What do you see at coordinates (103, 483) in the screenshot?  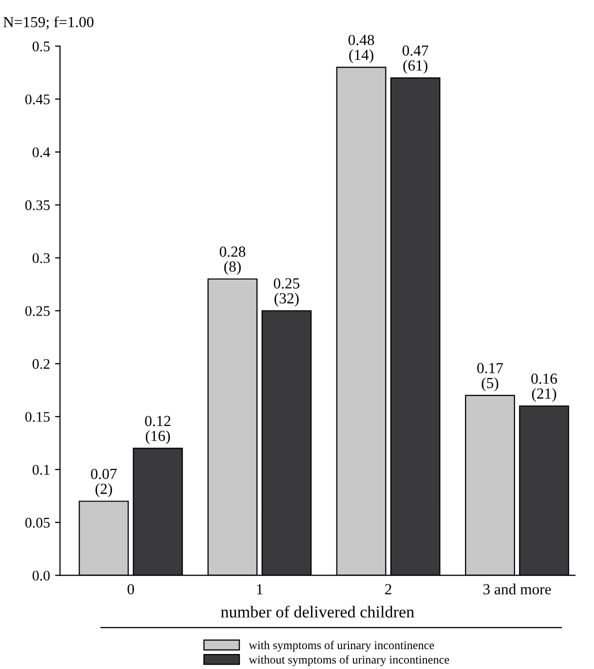 I see `data-label: 0.07 (2)` at bounding box center [103, 483].